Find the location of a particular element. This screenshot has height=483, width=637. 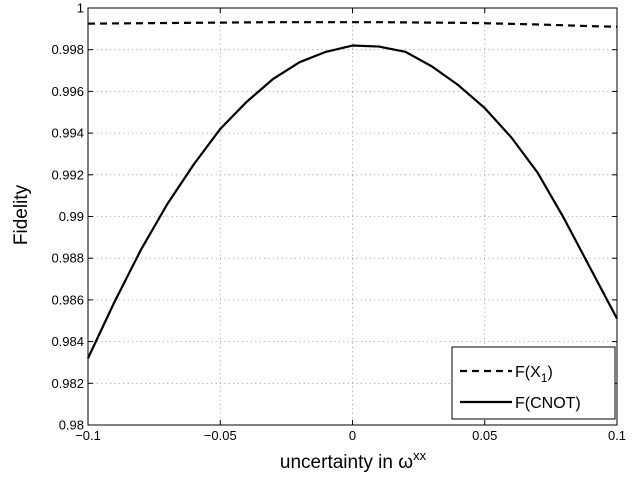

x-tick-label: −0.1 is located at coordinates (88, 435).